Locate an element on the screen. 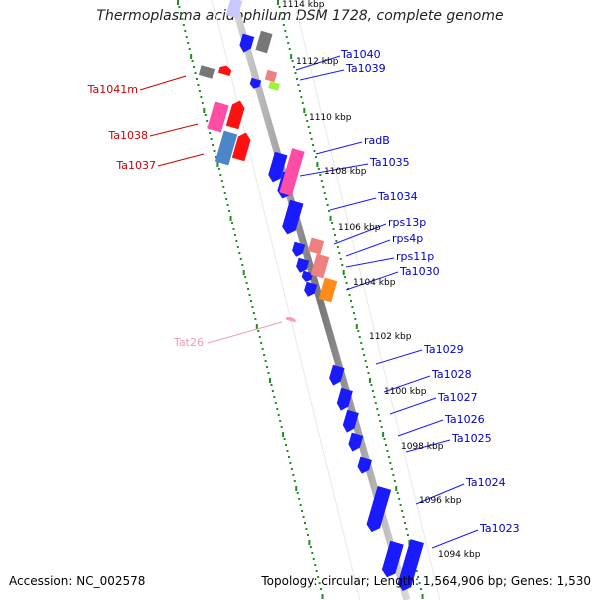  pseudogene-top-feature is located at coordinates (264, 42).